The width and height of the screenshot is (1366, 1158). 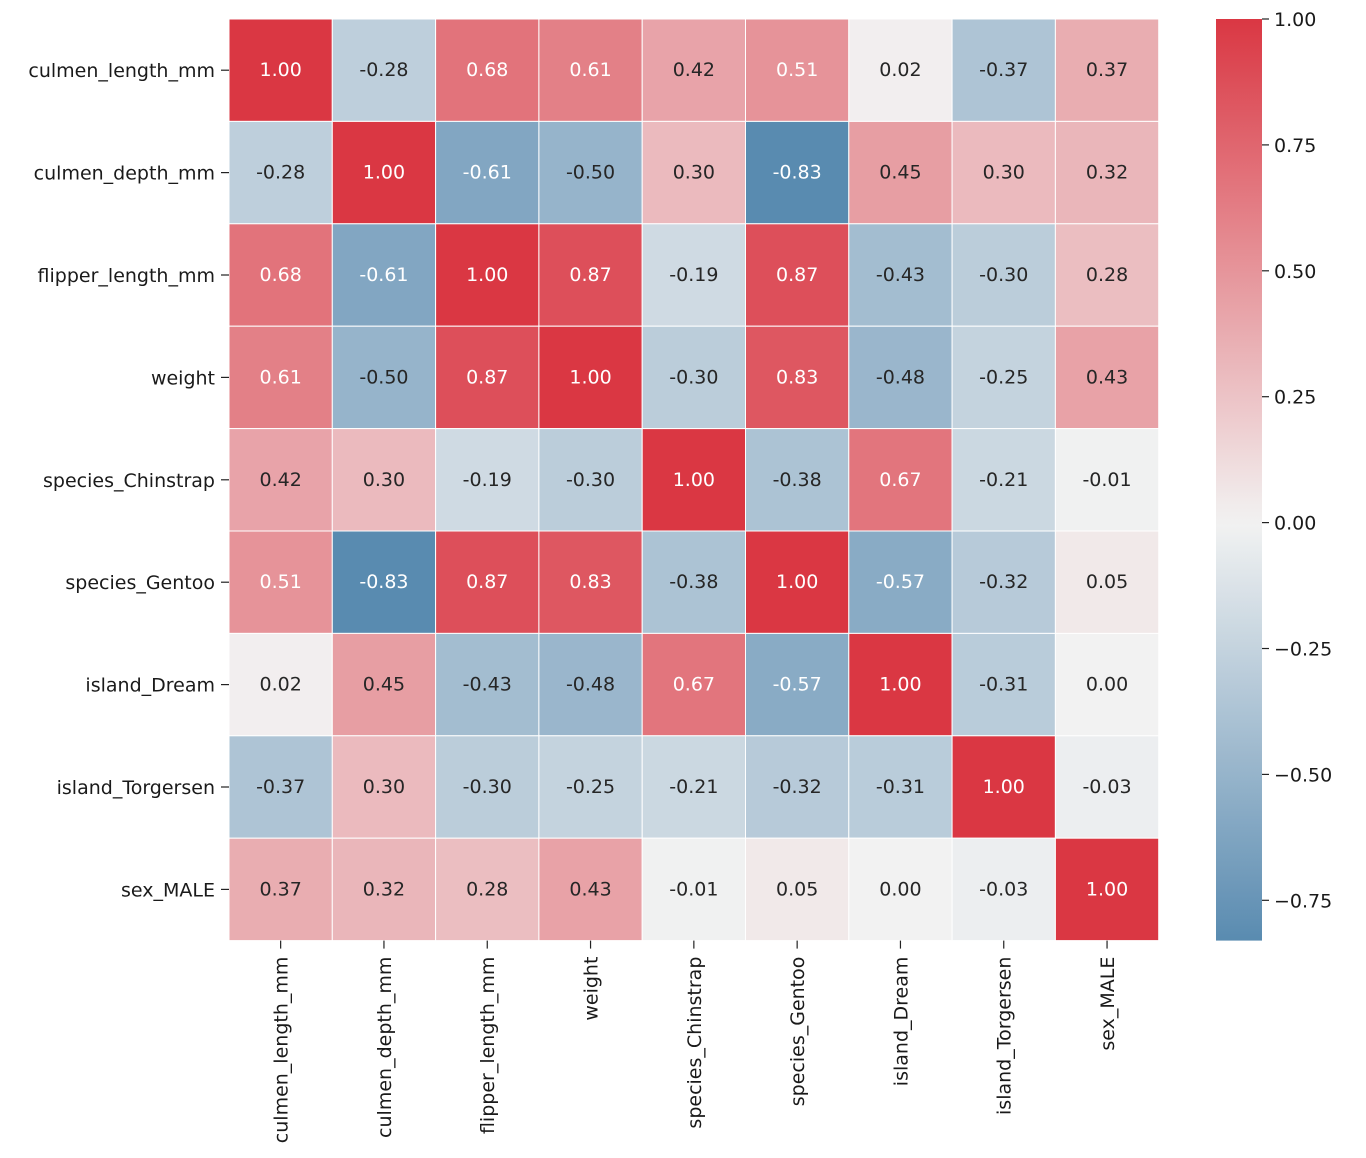 What do you see at coordinates (693, 377) in the screenshot?
I see `cell-value-label-3-4: -0.30` at bounding box center [693, 377].